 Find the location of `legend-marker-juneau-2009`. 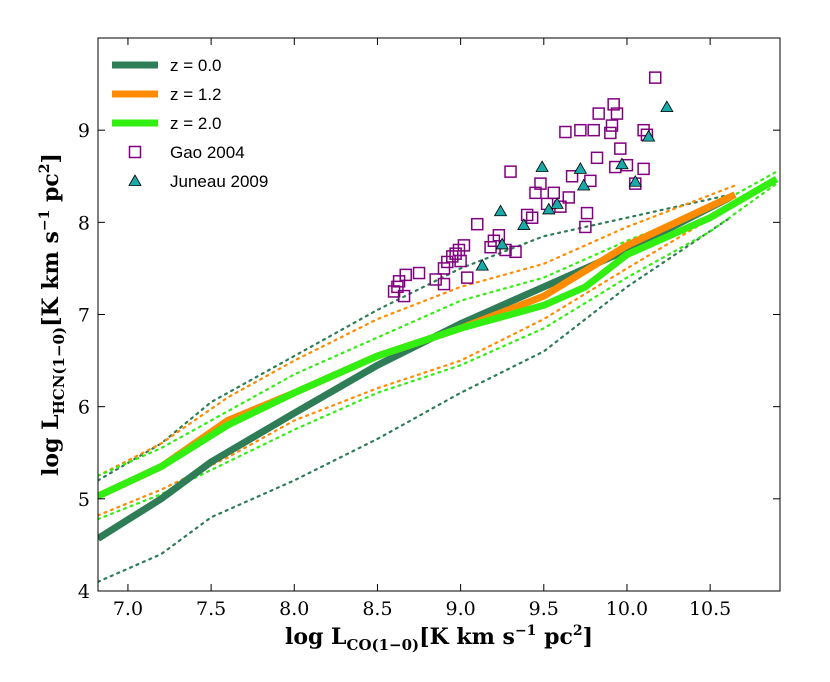

legend-marker-juneau-2009 is located at coordinates (135, 180).